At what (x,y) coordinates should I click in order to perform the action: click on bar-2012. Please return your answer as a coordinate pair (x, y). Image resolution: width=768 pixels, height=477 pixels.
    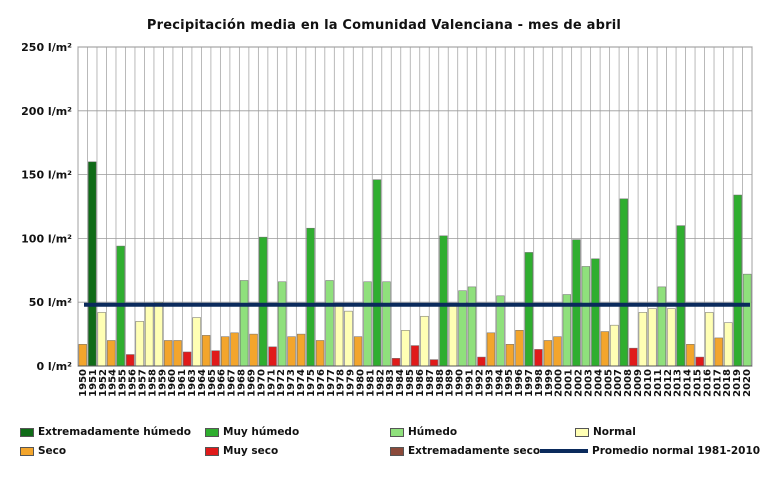
    Looking at the image, I should click on (671, 337).